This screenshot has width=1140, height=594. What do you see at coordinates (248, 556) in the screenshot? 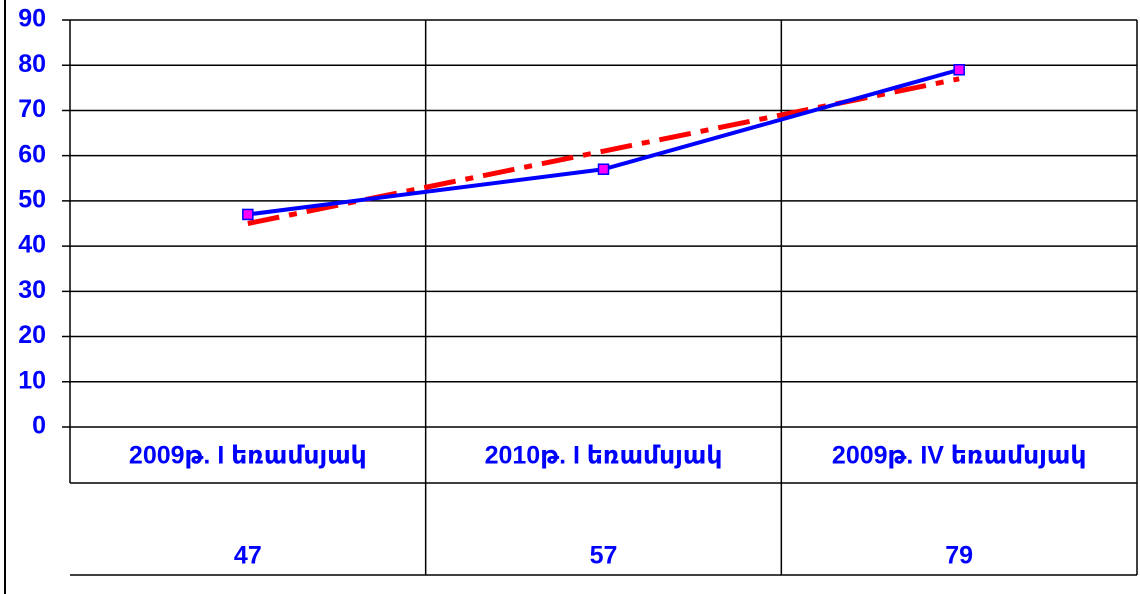
I see `table-value: 47` at bounding box center [248, 556].